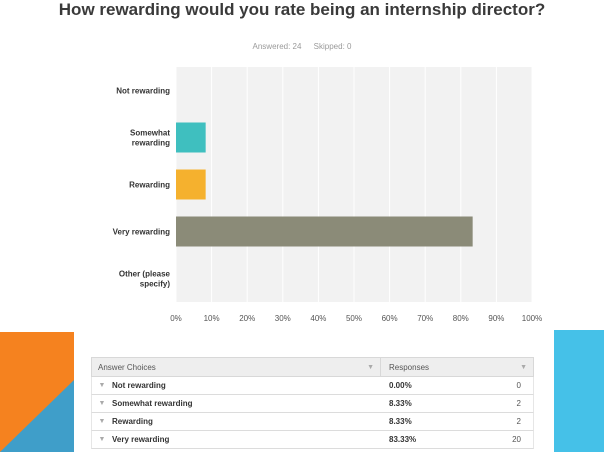 The width and height of the screenshot is (604, 452). I want to click on decorative-corner-shapes, so click(37, 392).